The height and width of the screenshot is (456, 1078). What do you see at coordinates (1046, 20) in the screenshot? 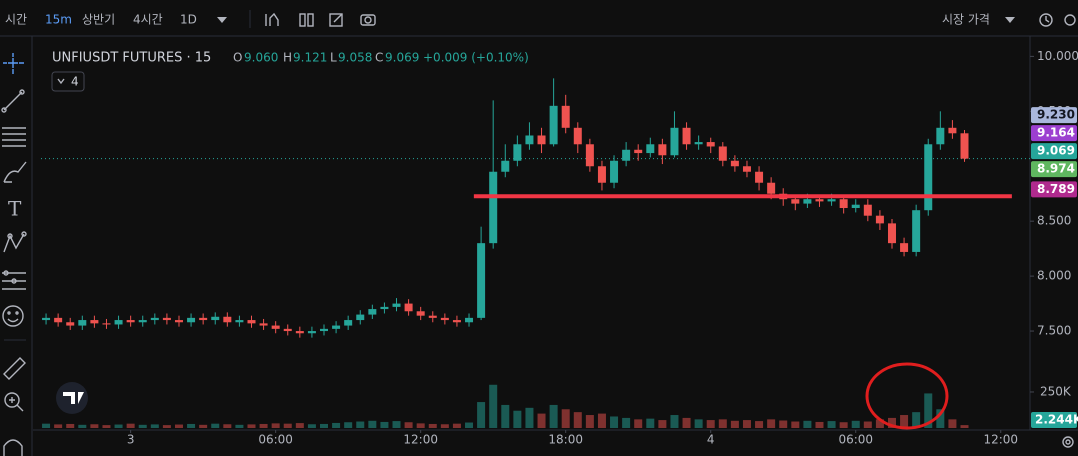
I see `clock-icon` at bounding box center [1046, 20].